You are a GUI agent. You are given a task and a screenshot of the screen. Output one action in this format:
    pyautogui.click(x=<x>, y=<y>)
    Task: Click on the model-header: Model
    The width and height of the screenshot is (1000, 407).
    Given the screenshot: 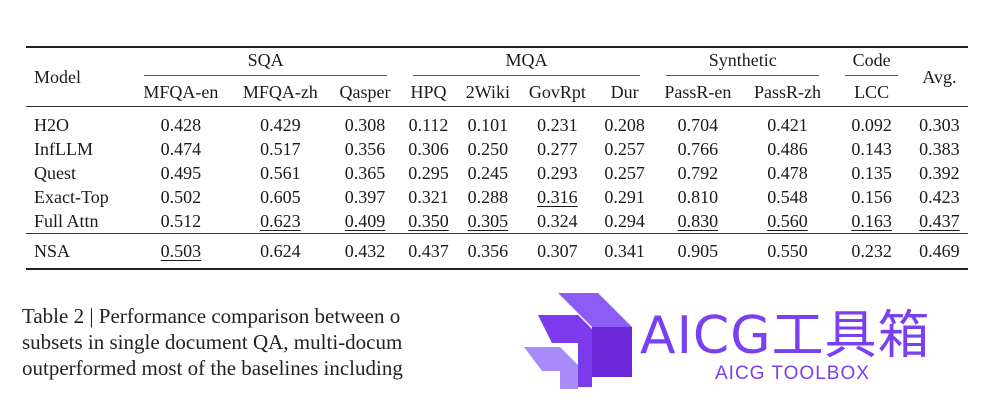 What is the action you would take?
    pyautogui.click(x=57, y=76)
    